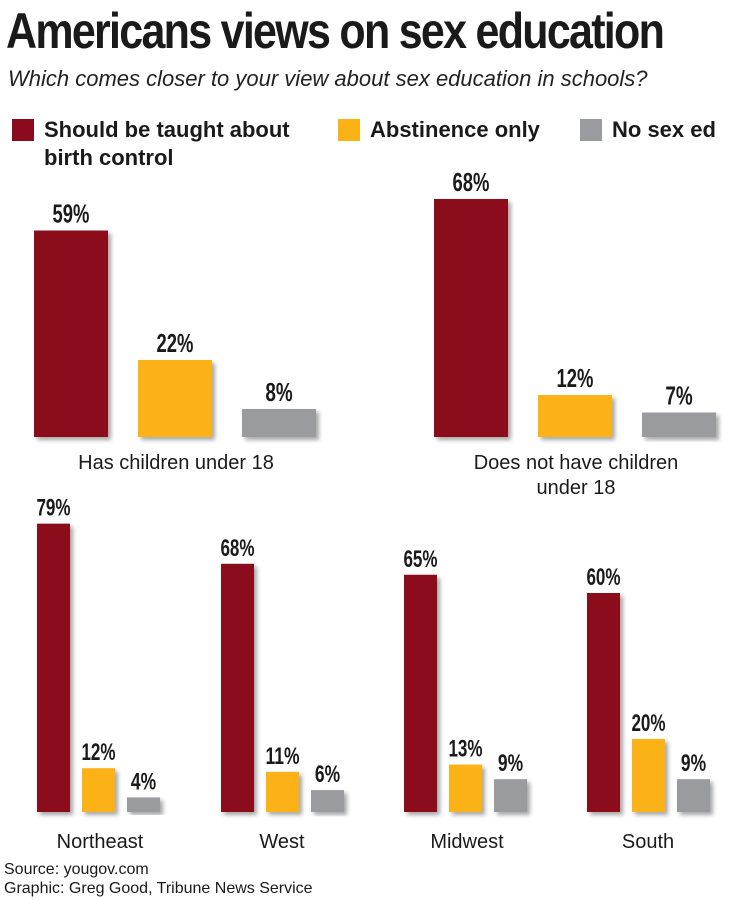  What do you see at coordinates (278, 392) in the screenshot?
I see `bar-value-label: 8%` at bounding box center [278, 392].